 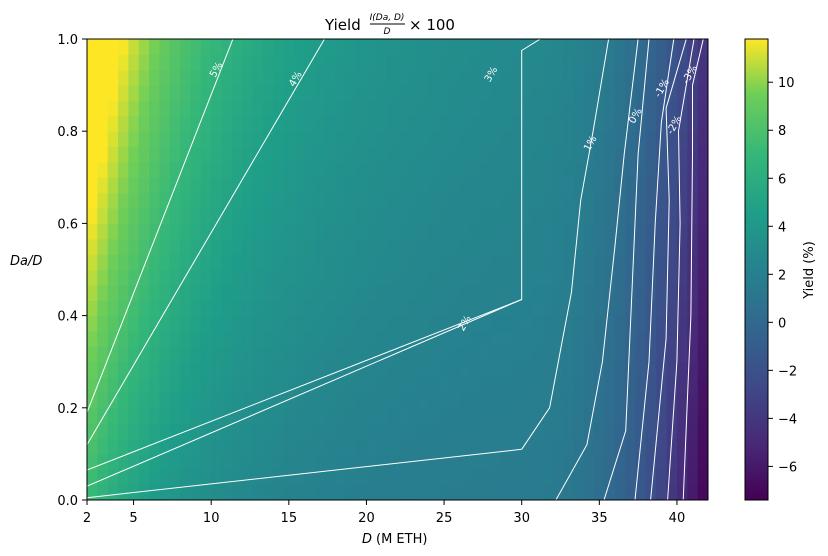 I want to click on contour-line, so click(x=654, y=269).